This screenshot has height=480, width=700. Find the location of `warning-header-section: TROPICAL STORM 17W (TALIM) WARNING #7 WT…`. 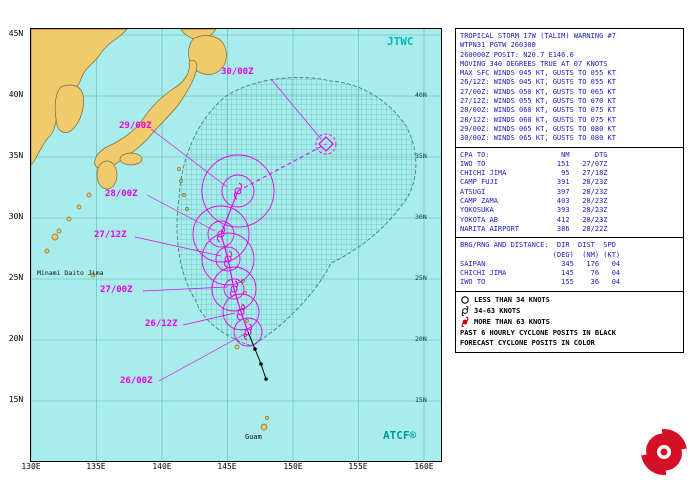

warning-header-section: TROPICAL STORM 17W (TALIM) WARNING #7 WT… is located at coordinates (569, 88).